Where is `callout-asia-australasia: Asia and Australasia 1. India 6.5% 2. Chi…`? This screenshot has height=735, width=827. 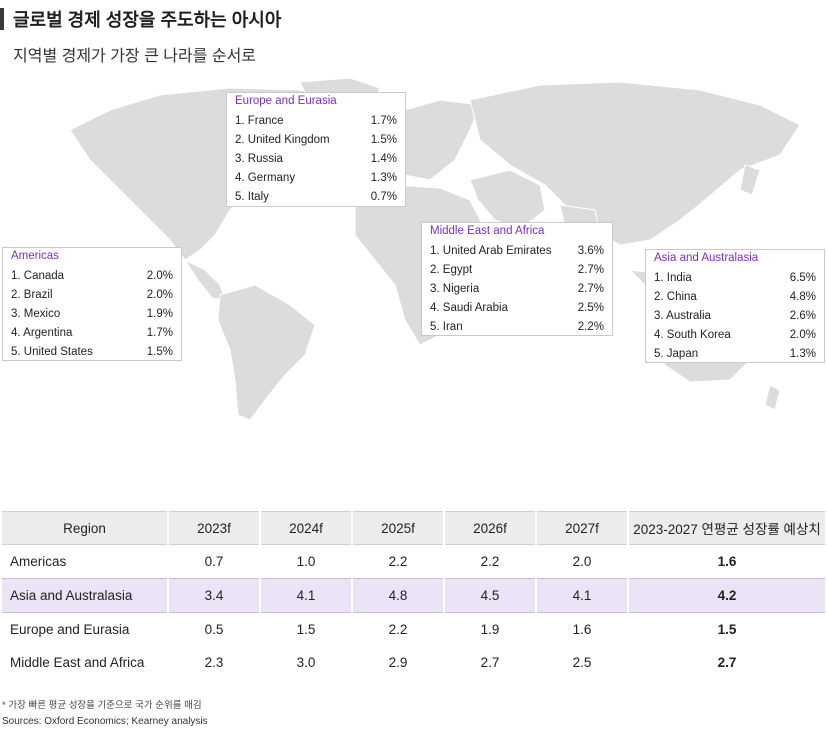 callout-asia-australasia: Asia and Australasia 1. India 6.5% 2. Chi… is located at coordinates (735, 306).